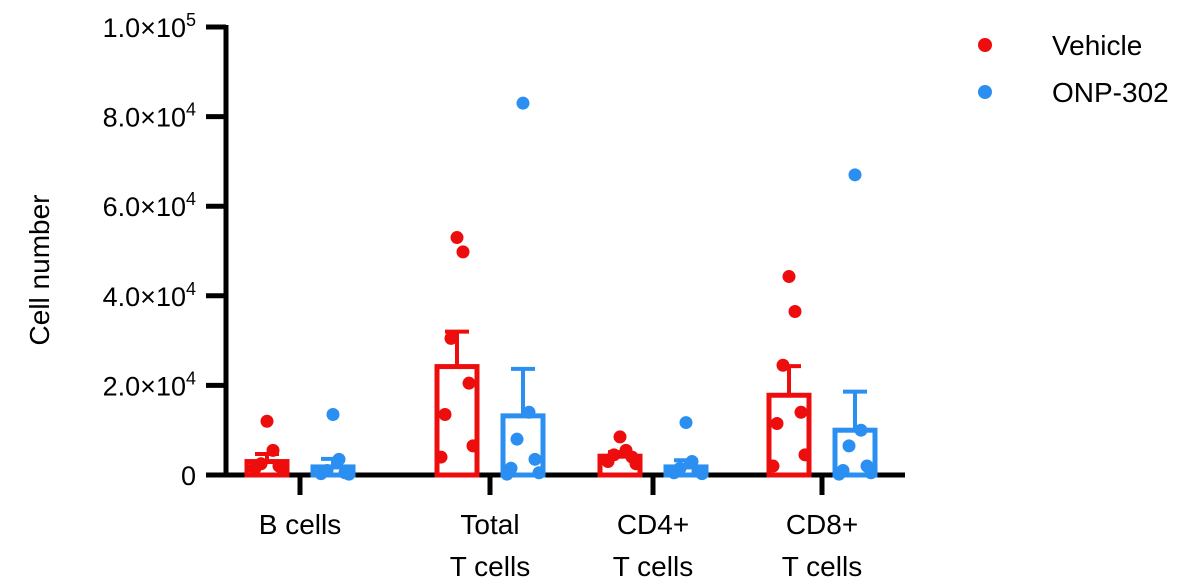 The height and width of the screenshot is (585, 1193). Describe the element at coordinates (188, 476) in the screenshot. I see `y-tick-label: 0` at that location.